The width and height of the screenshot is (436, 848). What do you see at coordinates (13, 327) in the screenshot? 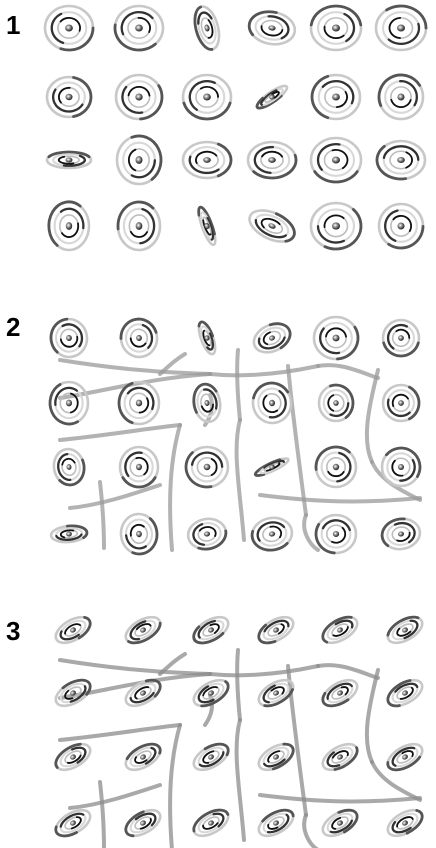
I see `panel-label-2: 2` at bounding box center [13, 327].